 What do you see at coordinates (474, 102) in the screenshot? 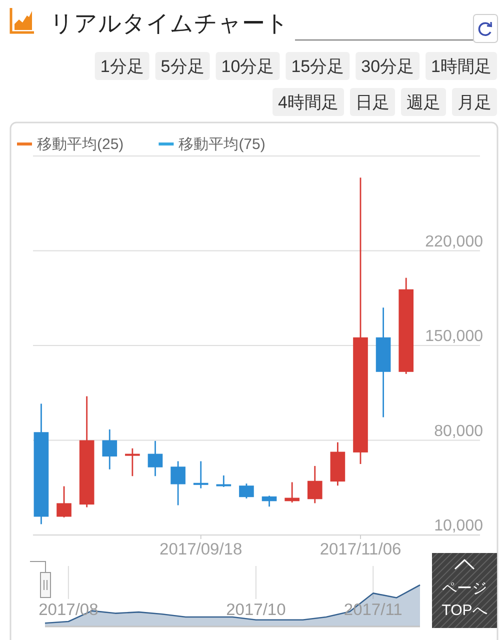
I see `button: 月足` at bounding box center [474, 102].